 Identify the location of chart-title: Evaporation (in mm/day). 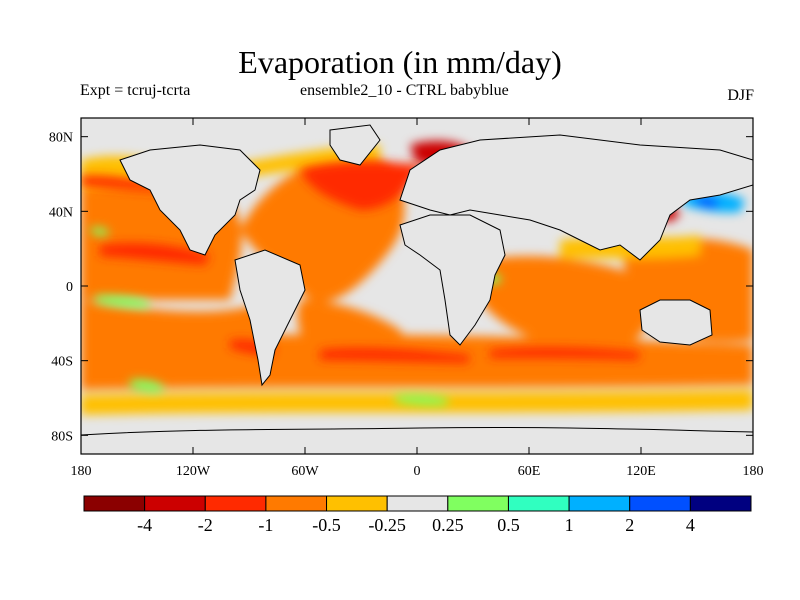
(400, 62).